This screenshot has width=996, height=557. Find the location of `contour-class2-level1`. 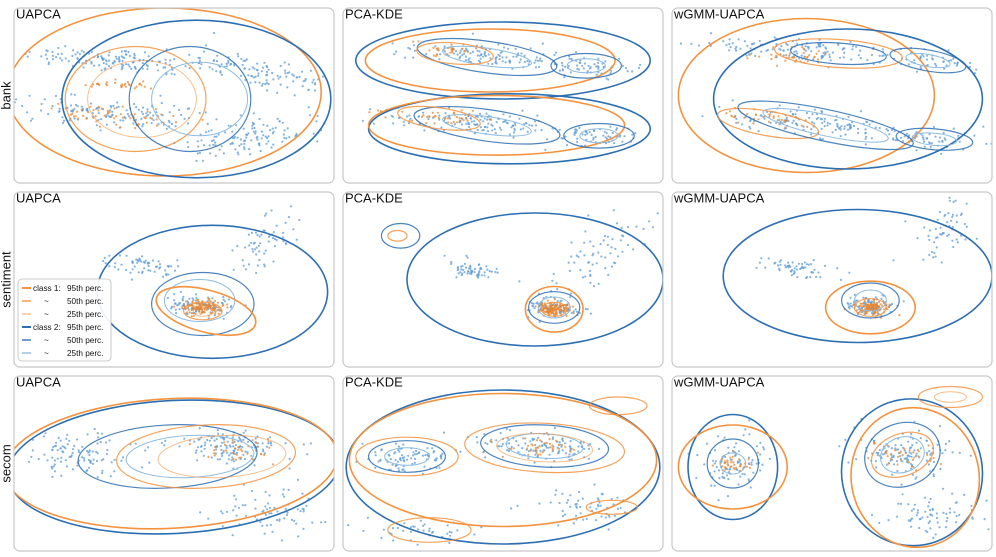

contour-class2-level1 is located at coordinates (838, 53).